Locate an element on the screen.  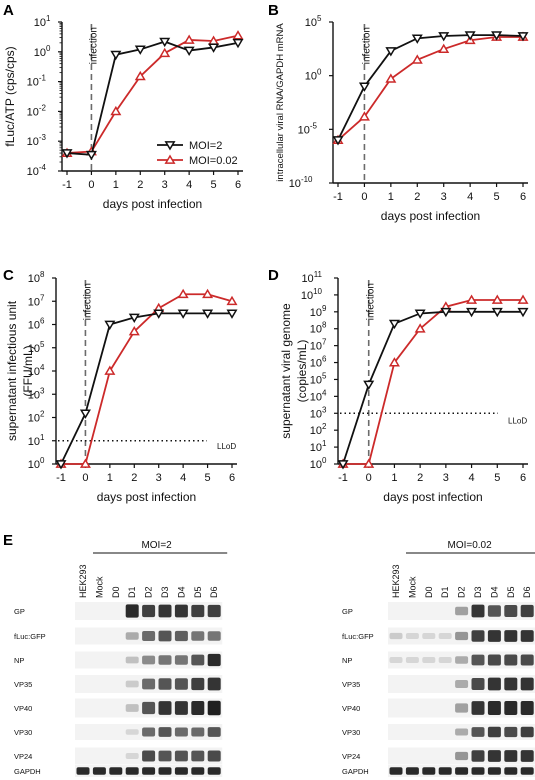
panel-letter-e: E is located at coordinates (8, 540).